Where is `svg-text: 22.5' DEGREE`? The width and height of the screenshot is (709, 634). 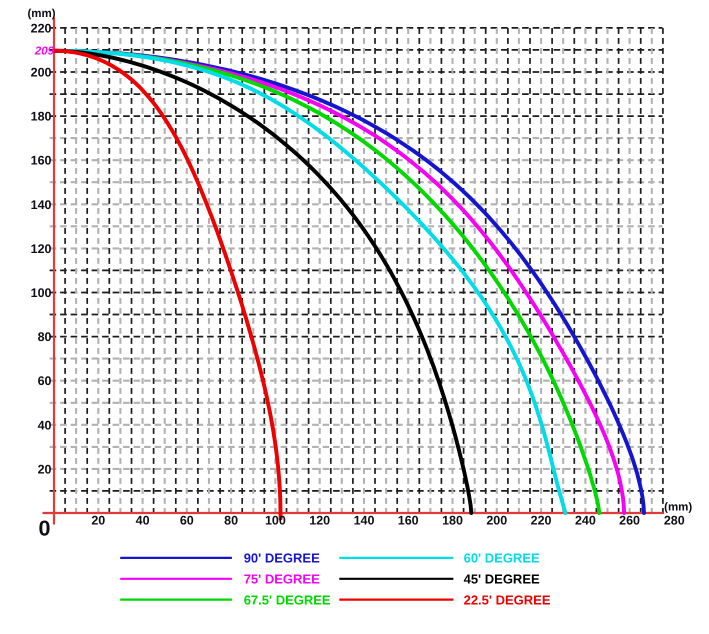 svg-text: 22.5' DEGREE is located at coordinates (507, 599).